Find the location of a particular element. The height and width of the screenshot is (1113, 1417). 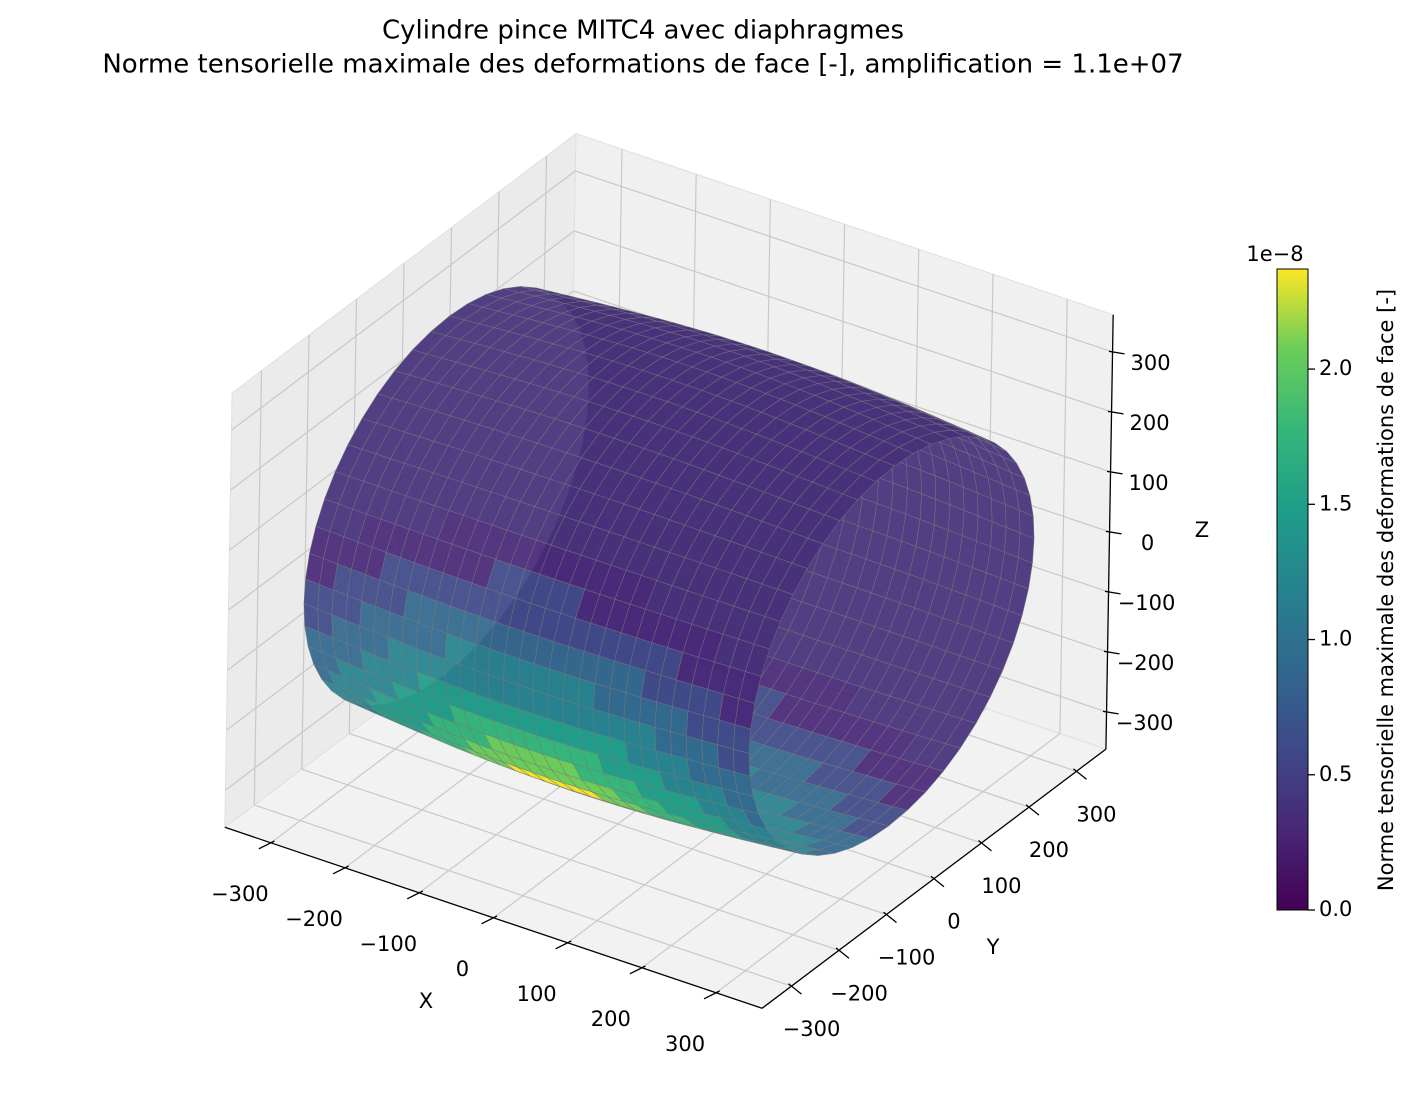

x-tick-label: 200 is located at coordinates (611, 1019).